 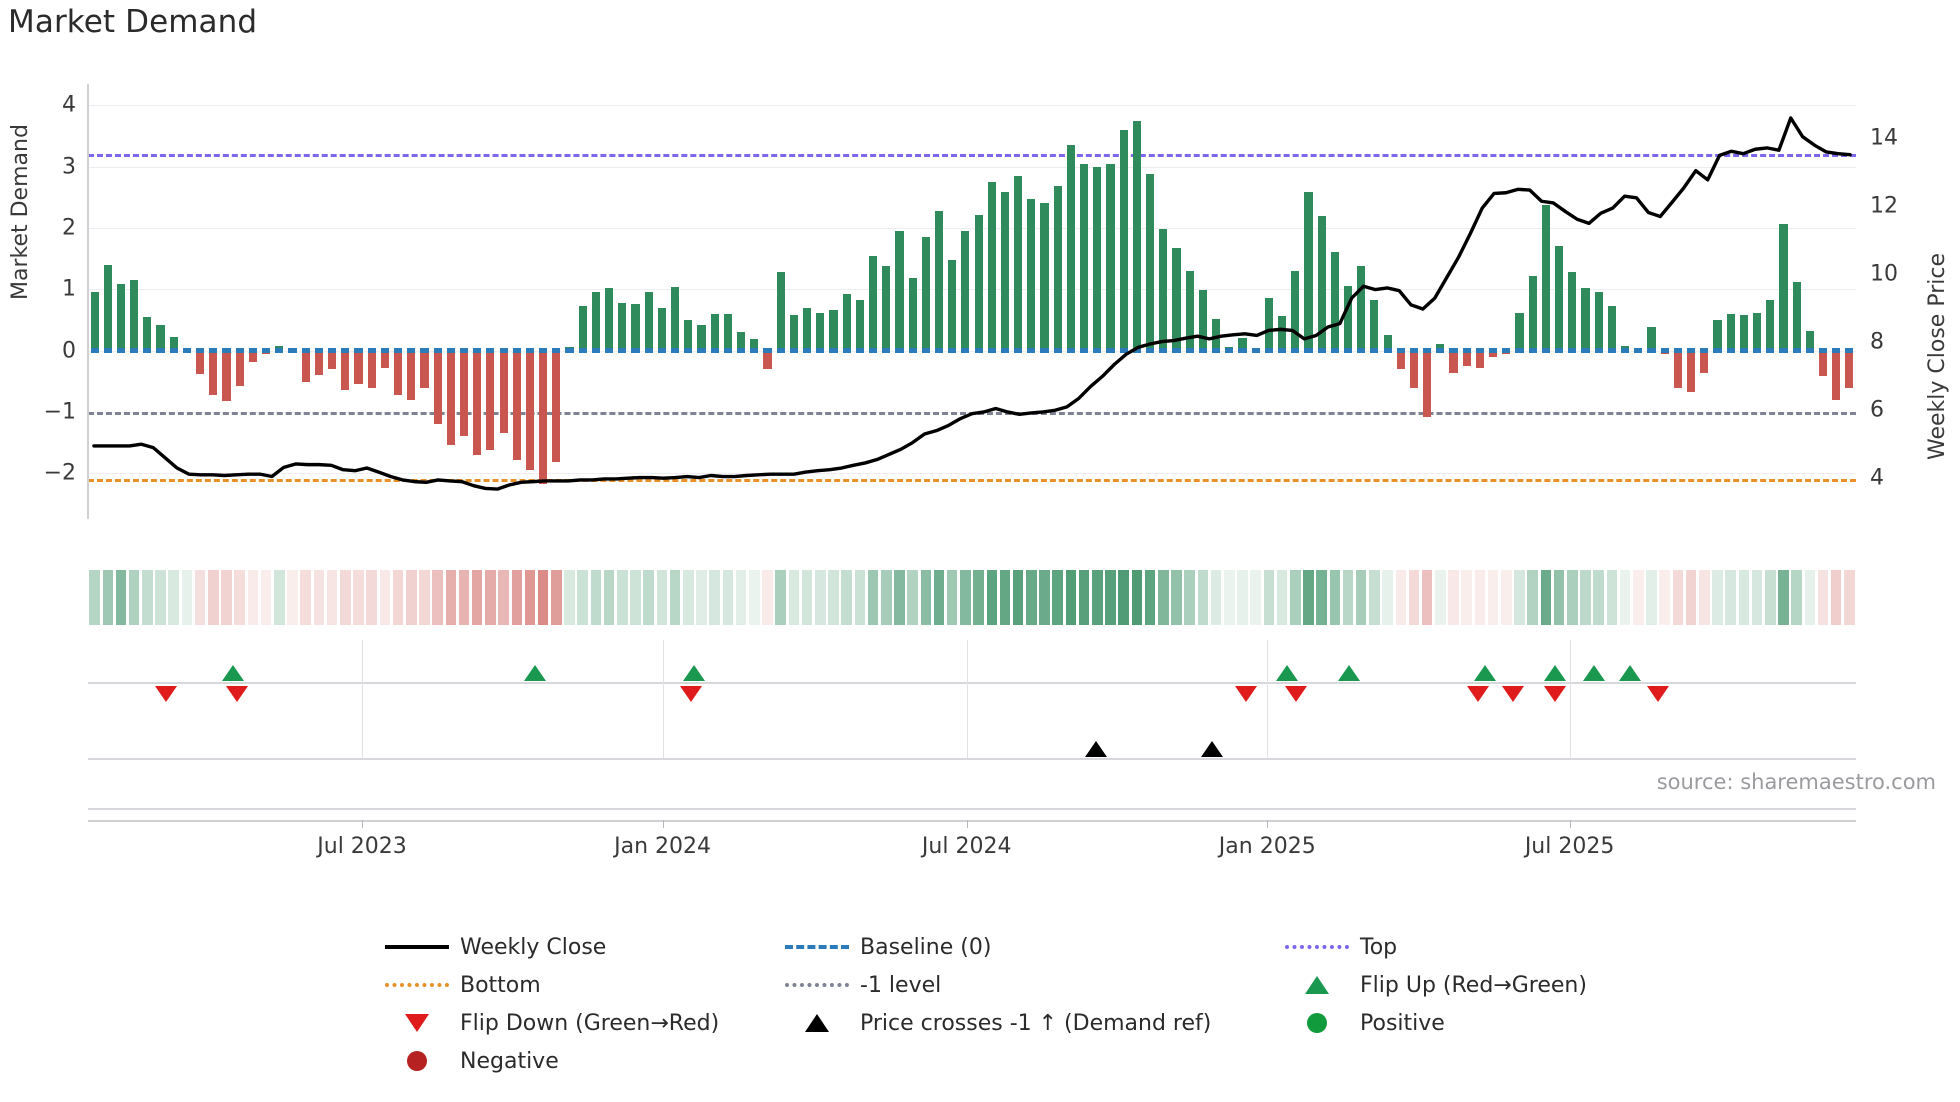 I want to click on marker-guide-tick, so click(x=967, y=699).